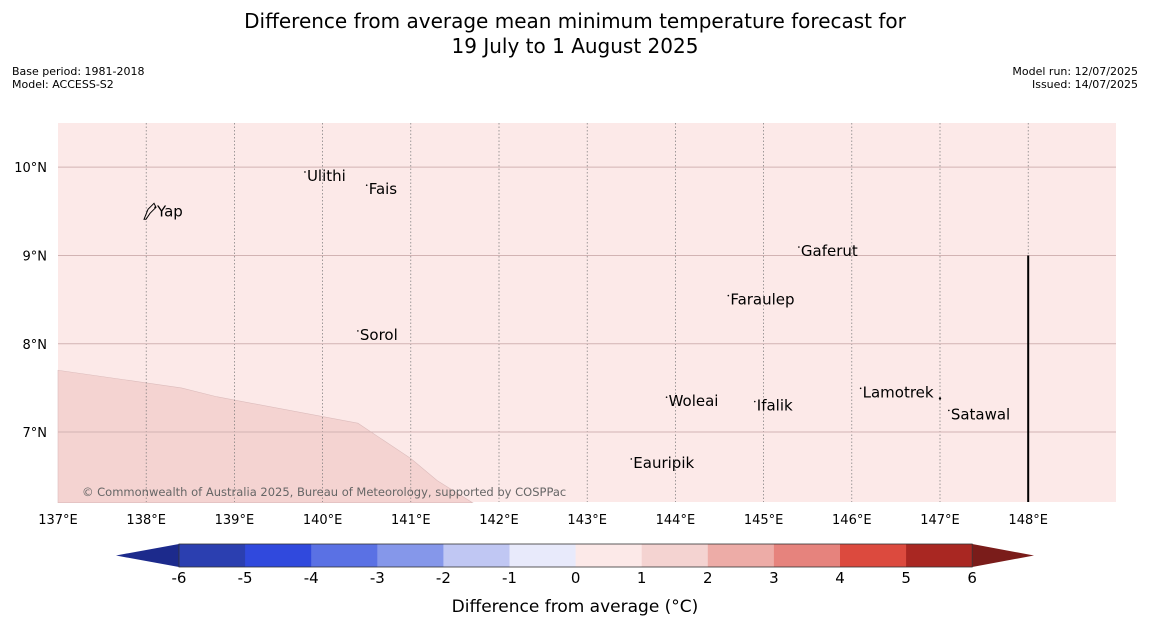 This screenshot has height=644, width=1150. Describe the element at coordinates (383, 189) in the screenshot. I see `place-label: Fais` at that location.